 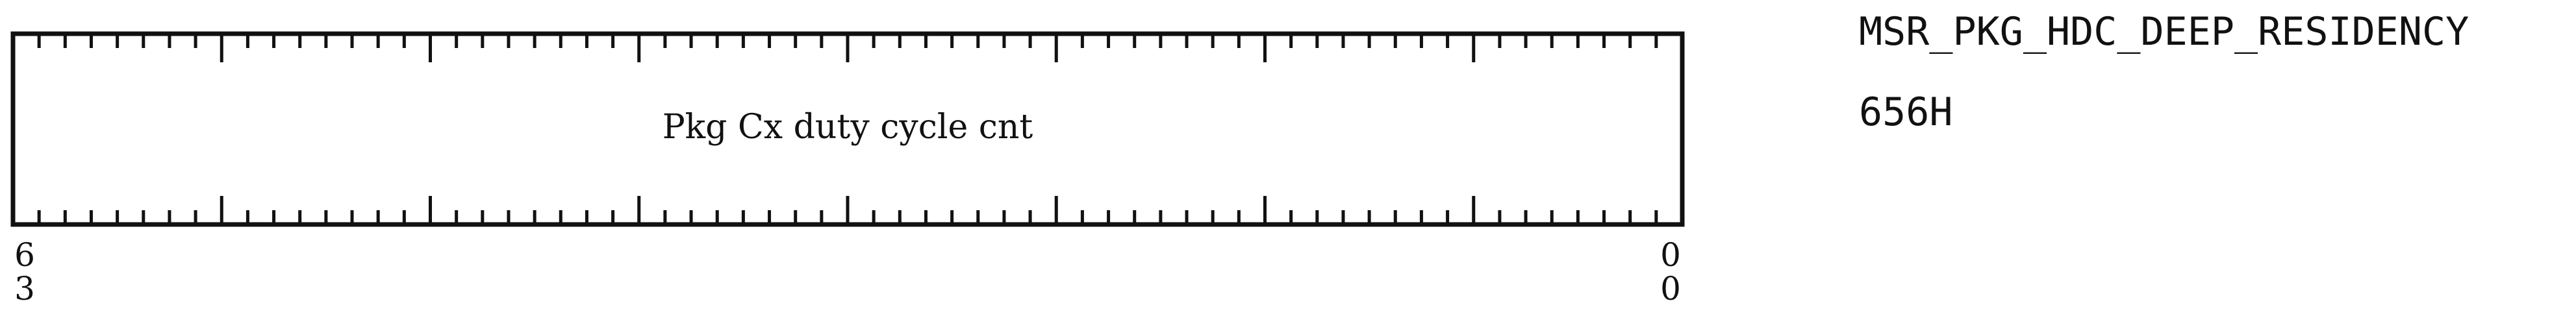 I want to click on lsb-bit-number-top: 0, so click(x=1670, y=255).